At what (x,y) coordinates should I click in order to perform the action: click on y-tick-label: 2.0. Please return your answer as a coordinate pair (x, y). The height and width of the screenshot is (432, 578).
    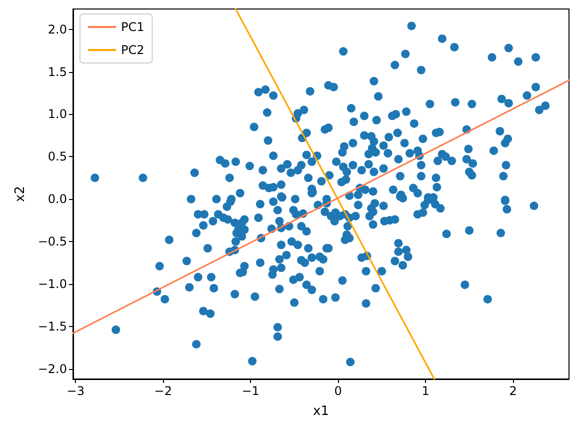
    Looking at the image, I should click on (57, 29).